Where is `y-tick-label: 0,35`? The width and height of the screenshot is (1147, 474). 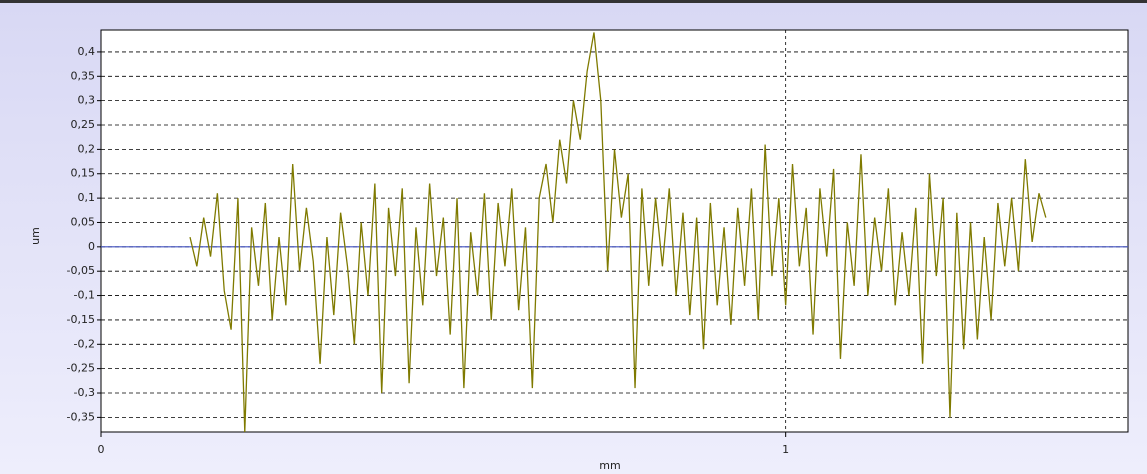
y-tick-label: 0,35 is located at coordinates (83, 75).